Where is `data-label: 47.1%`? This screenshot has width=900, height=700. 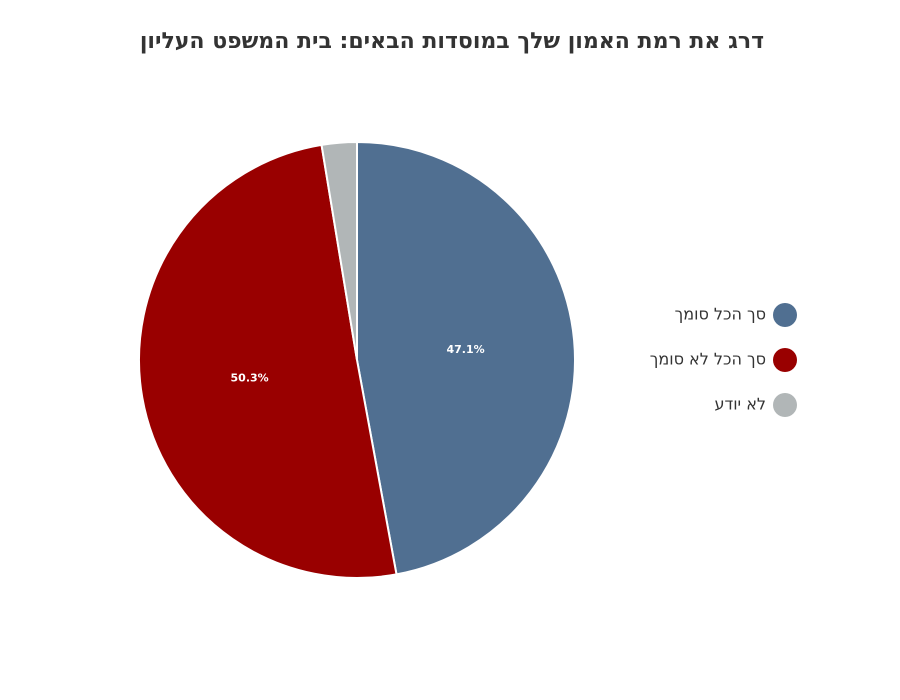 data-label: 47.1% is located at coordinates (465, 349).